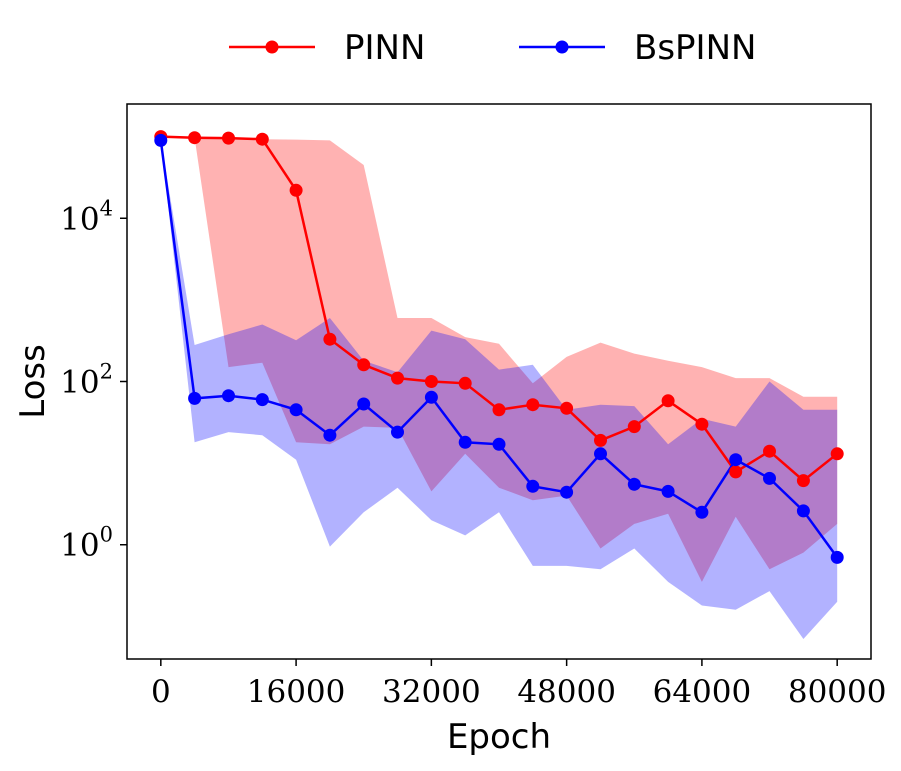  What do you see at coordinates (272, 47) in the screenshot?
I see `legend-pinn-marker` at bounding box center [272, 47].